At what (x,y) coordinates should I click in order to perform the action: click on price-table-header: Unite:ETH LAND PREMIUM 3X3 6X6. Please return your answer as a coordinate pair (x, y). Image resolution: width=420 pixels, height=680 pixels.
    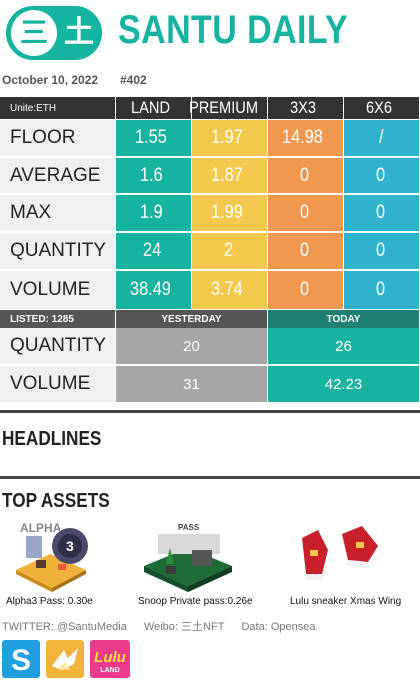
    Looking at the image, I should click on (210, 108).